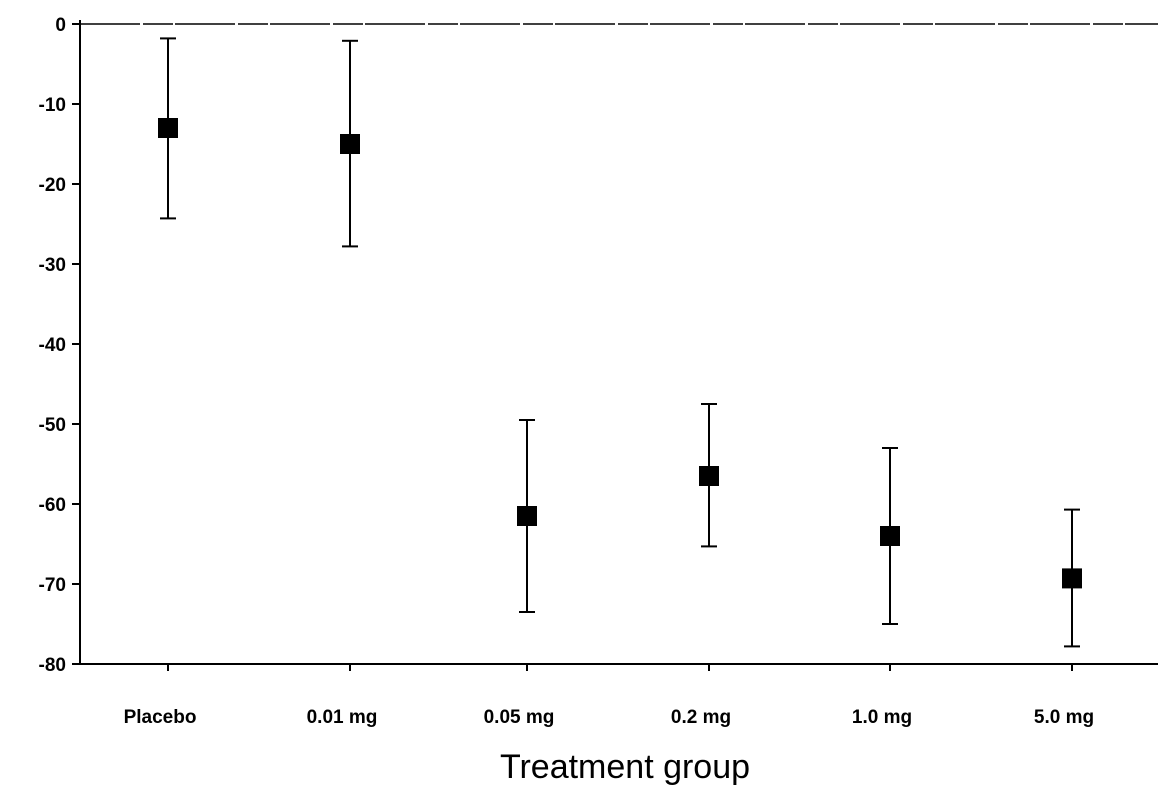 The image size is (1158, 792). What do you see at coordinates (52, 345) in the screenshot?
I see `y-tick-label: -40` at bounding box center [52, 345].